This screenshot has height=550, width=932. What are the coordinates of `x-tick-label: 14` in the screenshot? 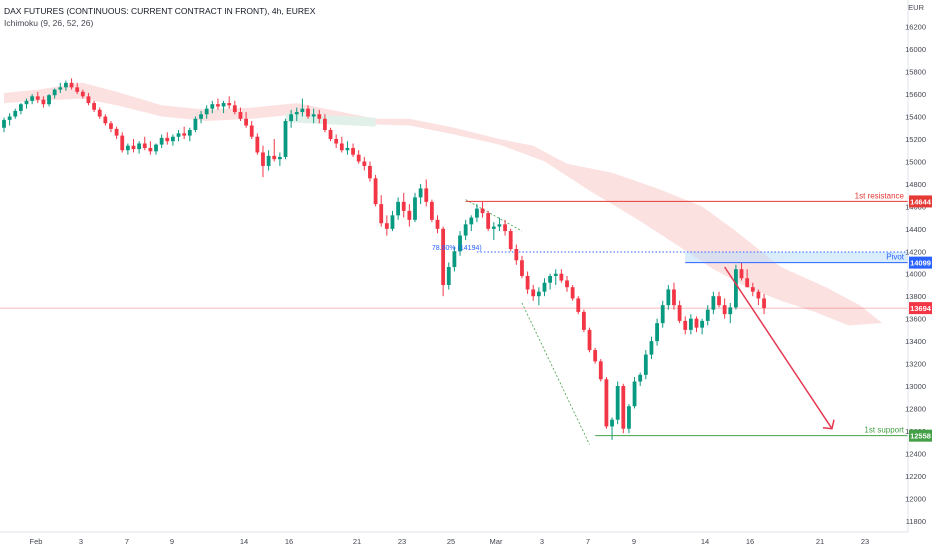 It's located at (705, 541).